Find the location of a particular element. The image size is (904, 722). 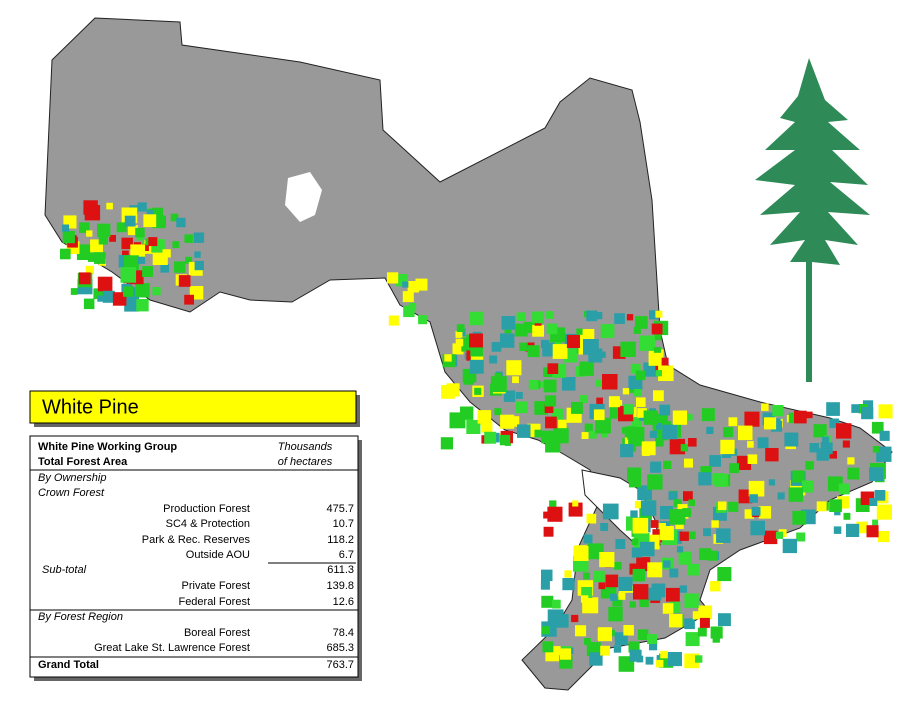

table-box is located at coordinates (194, 556).